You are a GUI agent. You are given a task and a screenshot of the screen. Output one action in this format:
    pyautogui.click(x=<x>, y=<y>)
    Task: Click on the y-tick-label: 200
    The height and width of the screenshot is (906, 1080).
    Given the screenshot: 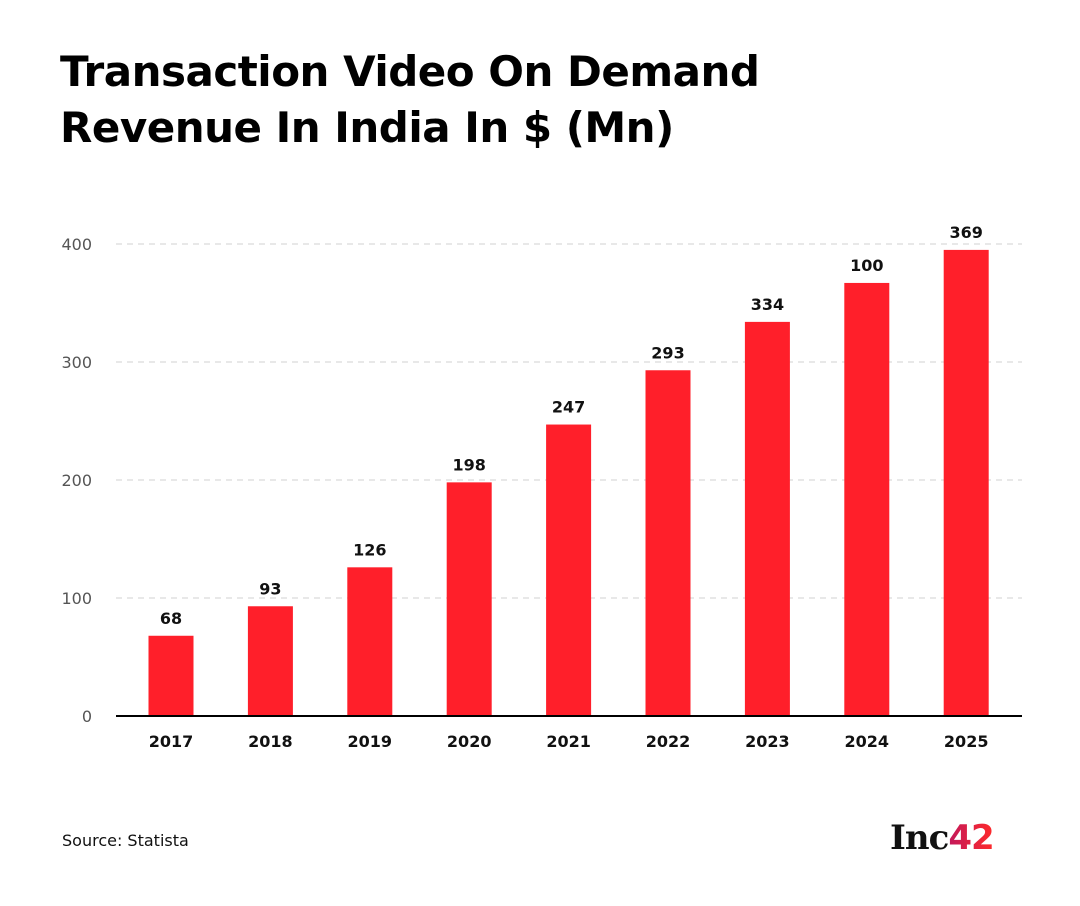 What is the action you would take?
    pyautogui.click(x=76, y=480)
    